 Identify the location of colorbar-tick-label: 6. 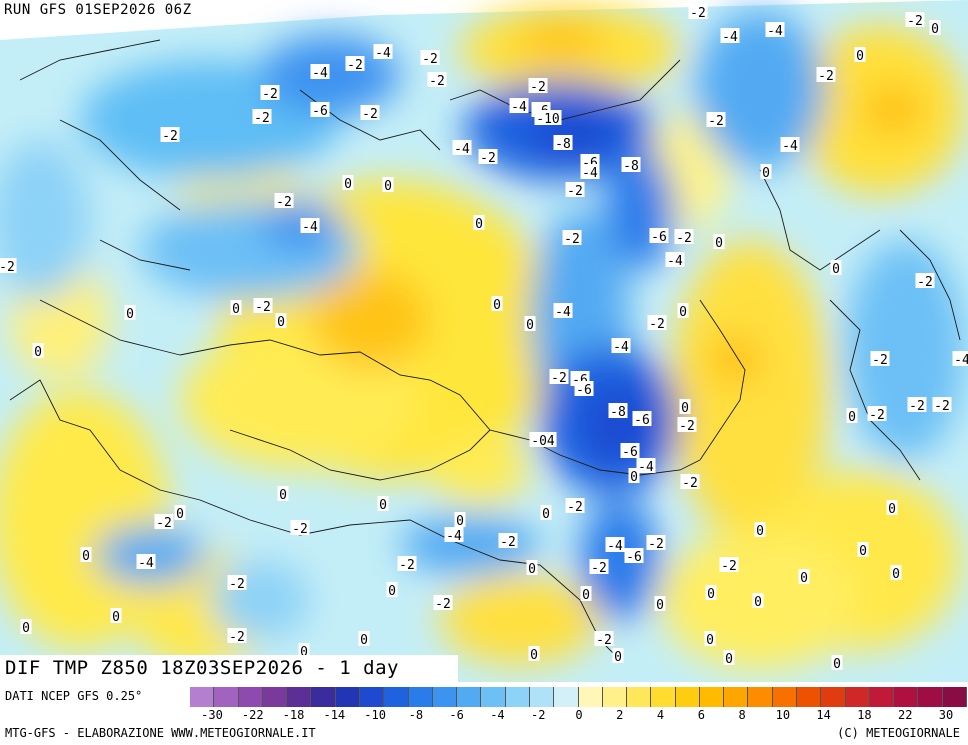
(701, 715).